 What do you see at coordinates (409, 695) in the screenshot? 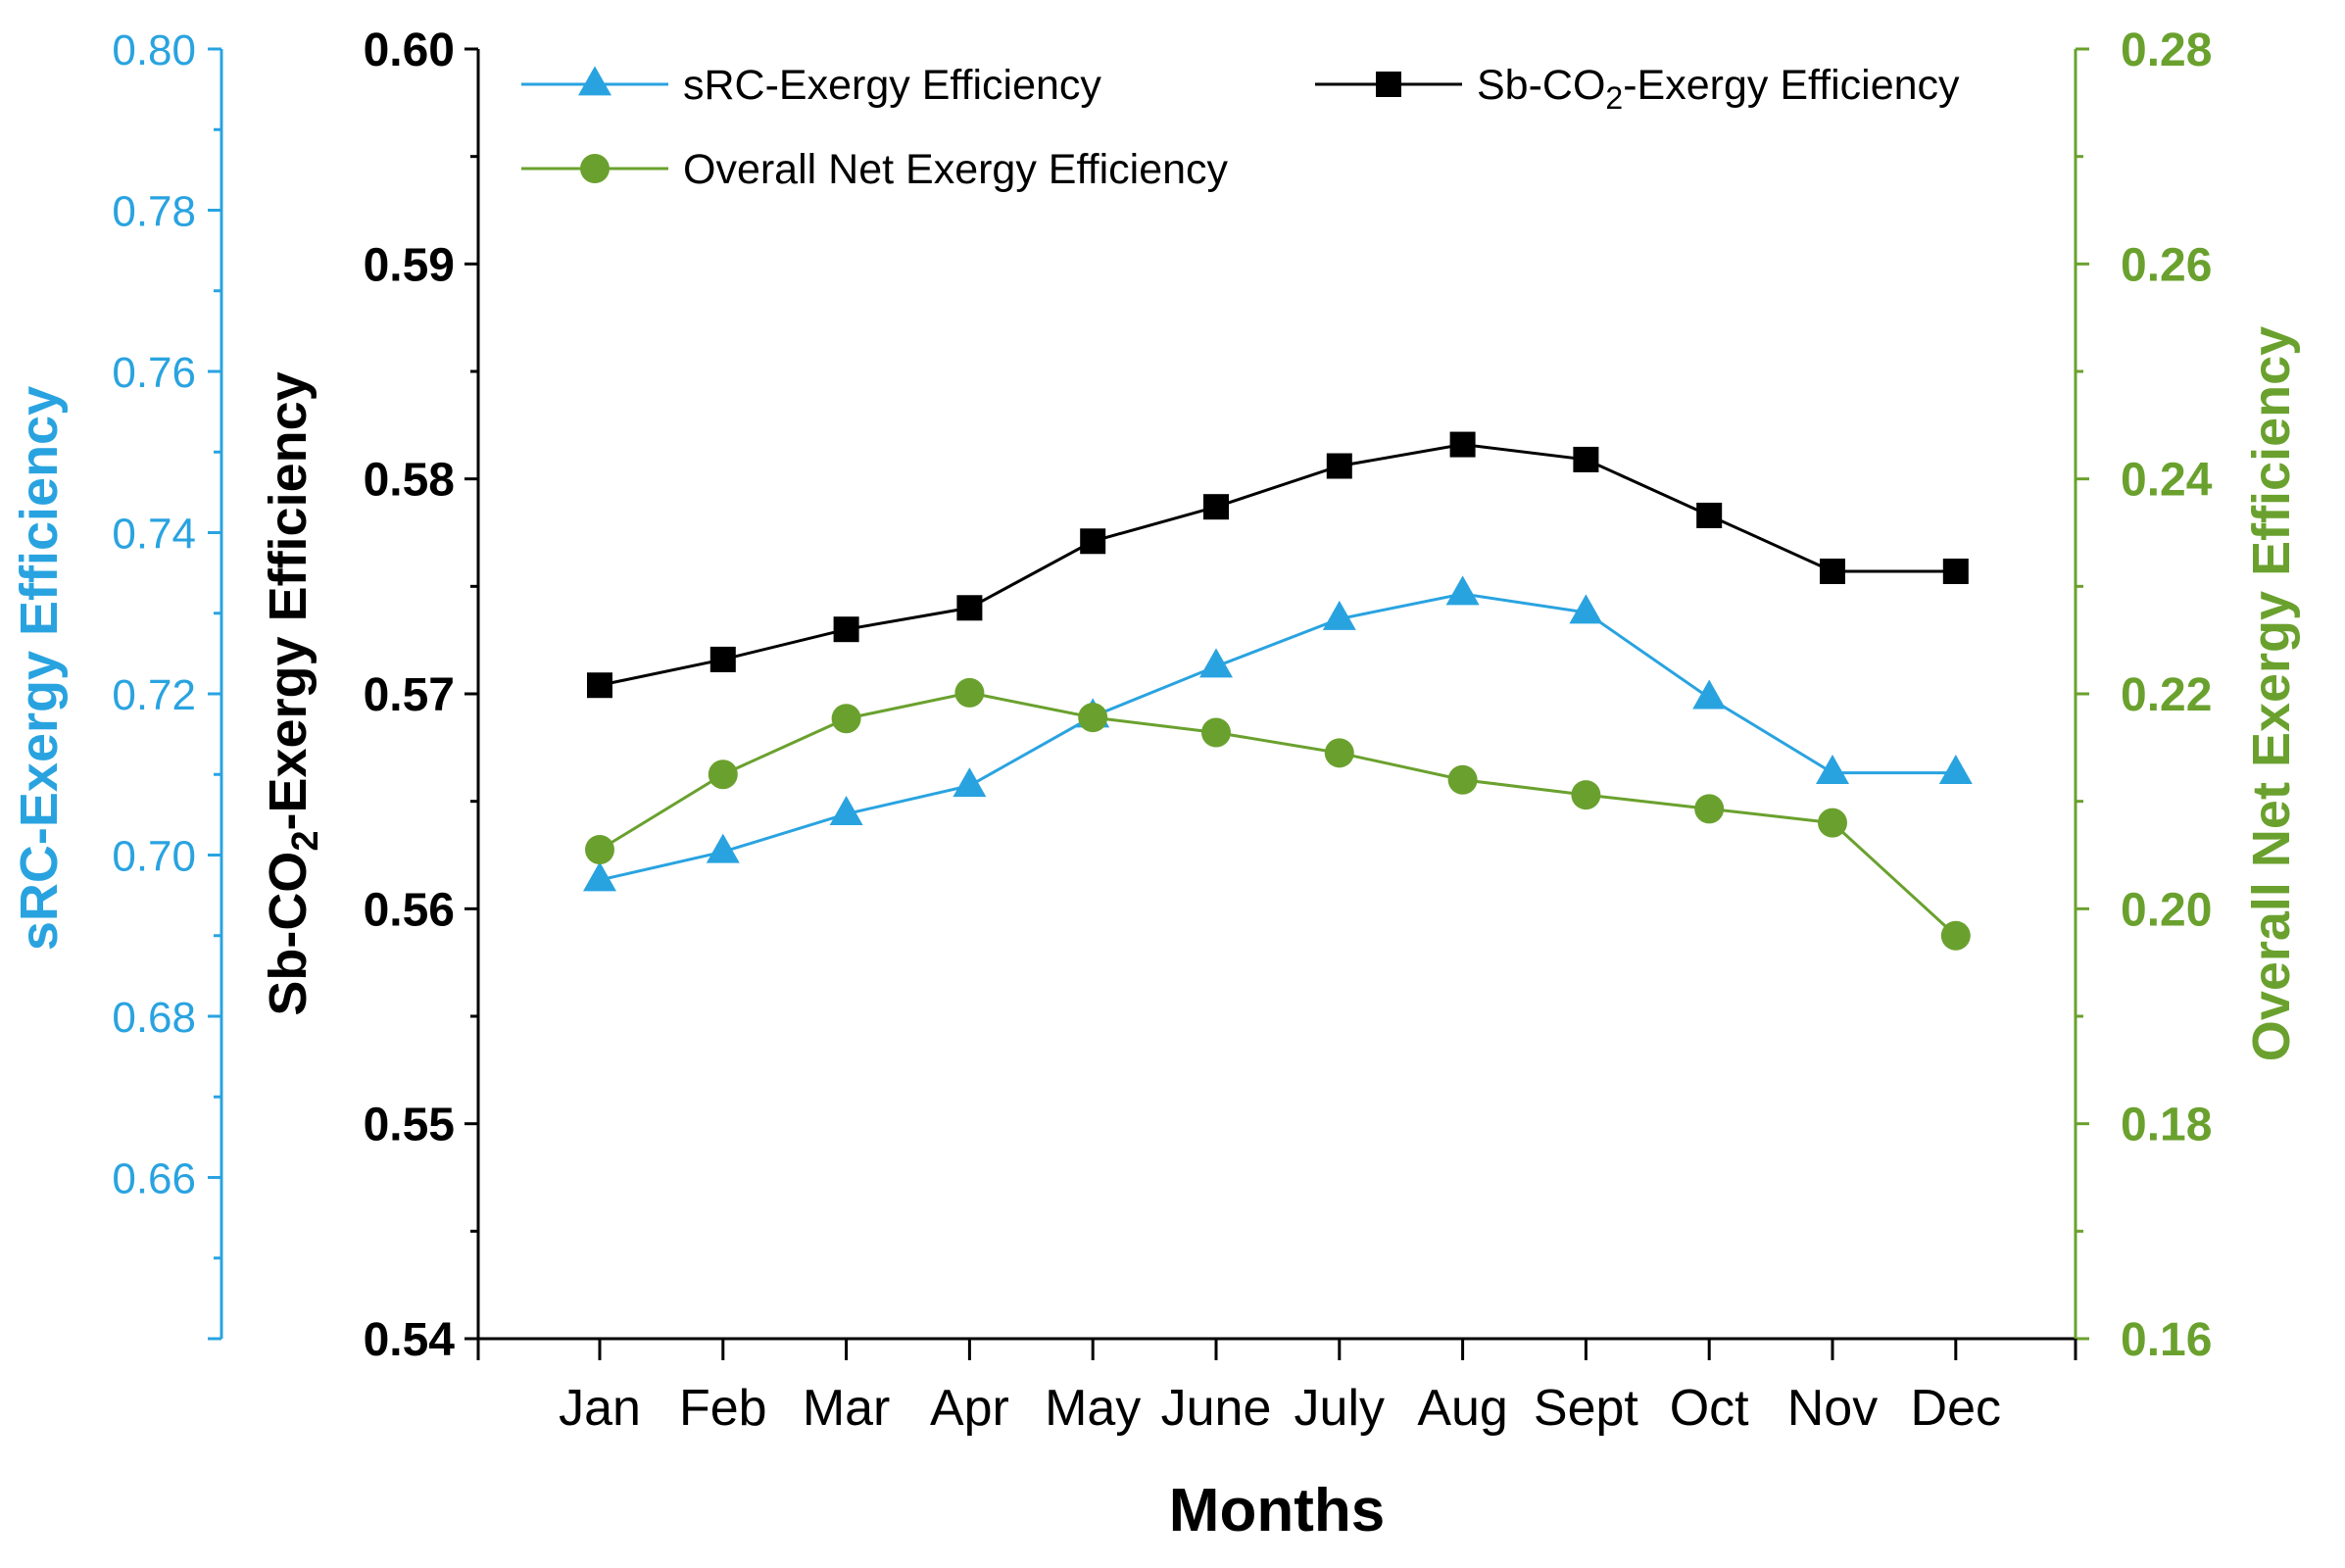
I see `inner-left-tick-label: 0.57` at bounding box center [409, 695].